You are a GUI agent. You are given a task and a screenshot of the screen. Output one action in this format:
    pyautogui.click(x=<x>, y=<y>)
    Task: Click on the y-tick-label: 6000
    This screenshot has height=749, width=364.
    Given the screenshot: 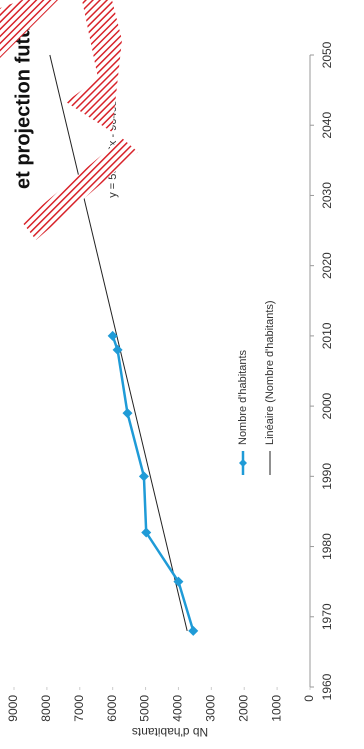 What is the action you would take?
    pyautogui.click(x=112, y=708)
    